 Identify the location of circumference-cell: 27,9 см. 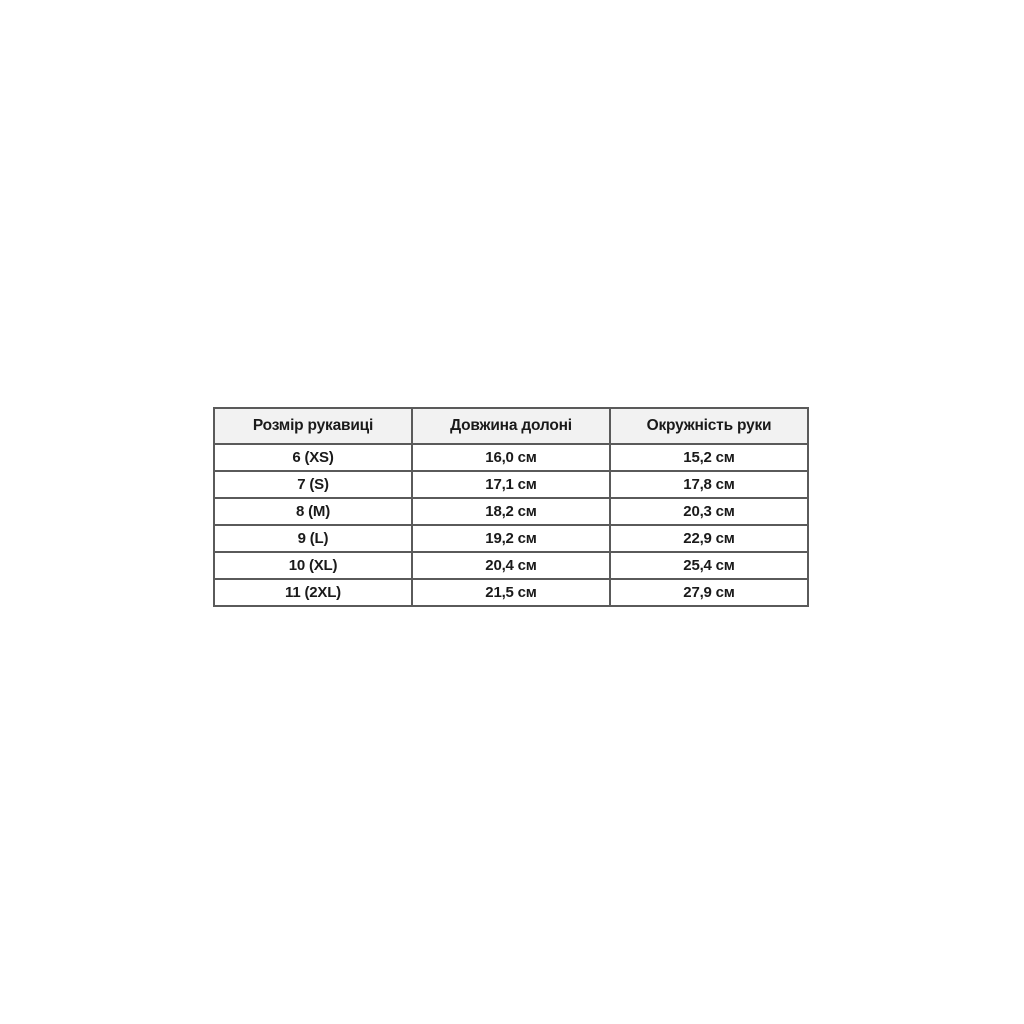
(709, 592).